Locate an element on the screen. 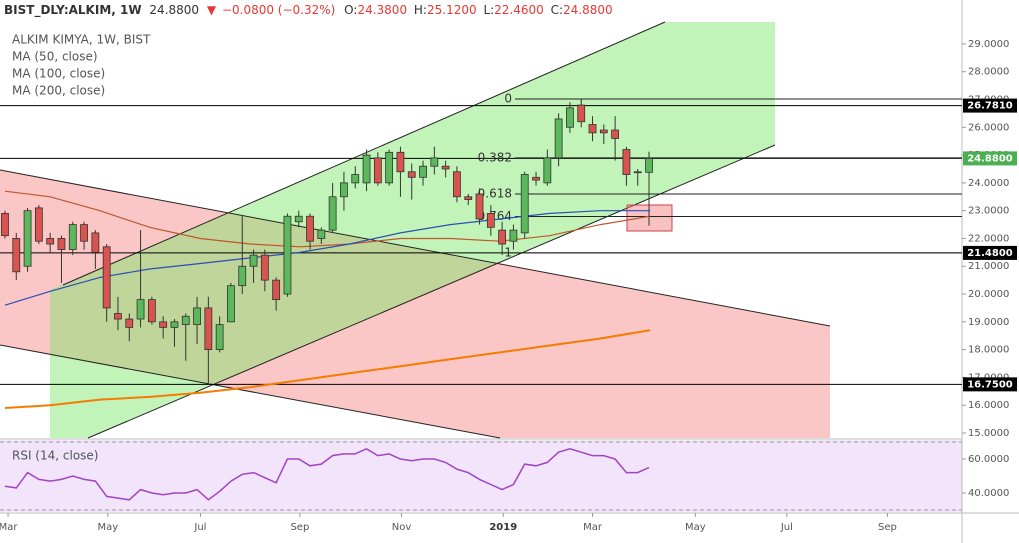 Image resolution: width=1019 pixels, height=543 pixels. y-tick-label: 60.0000 is located at coordinates (988, 459).